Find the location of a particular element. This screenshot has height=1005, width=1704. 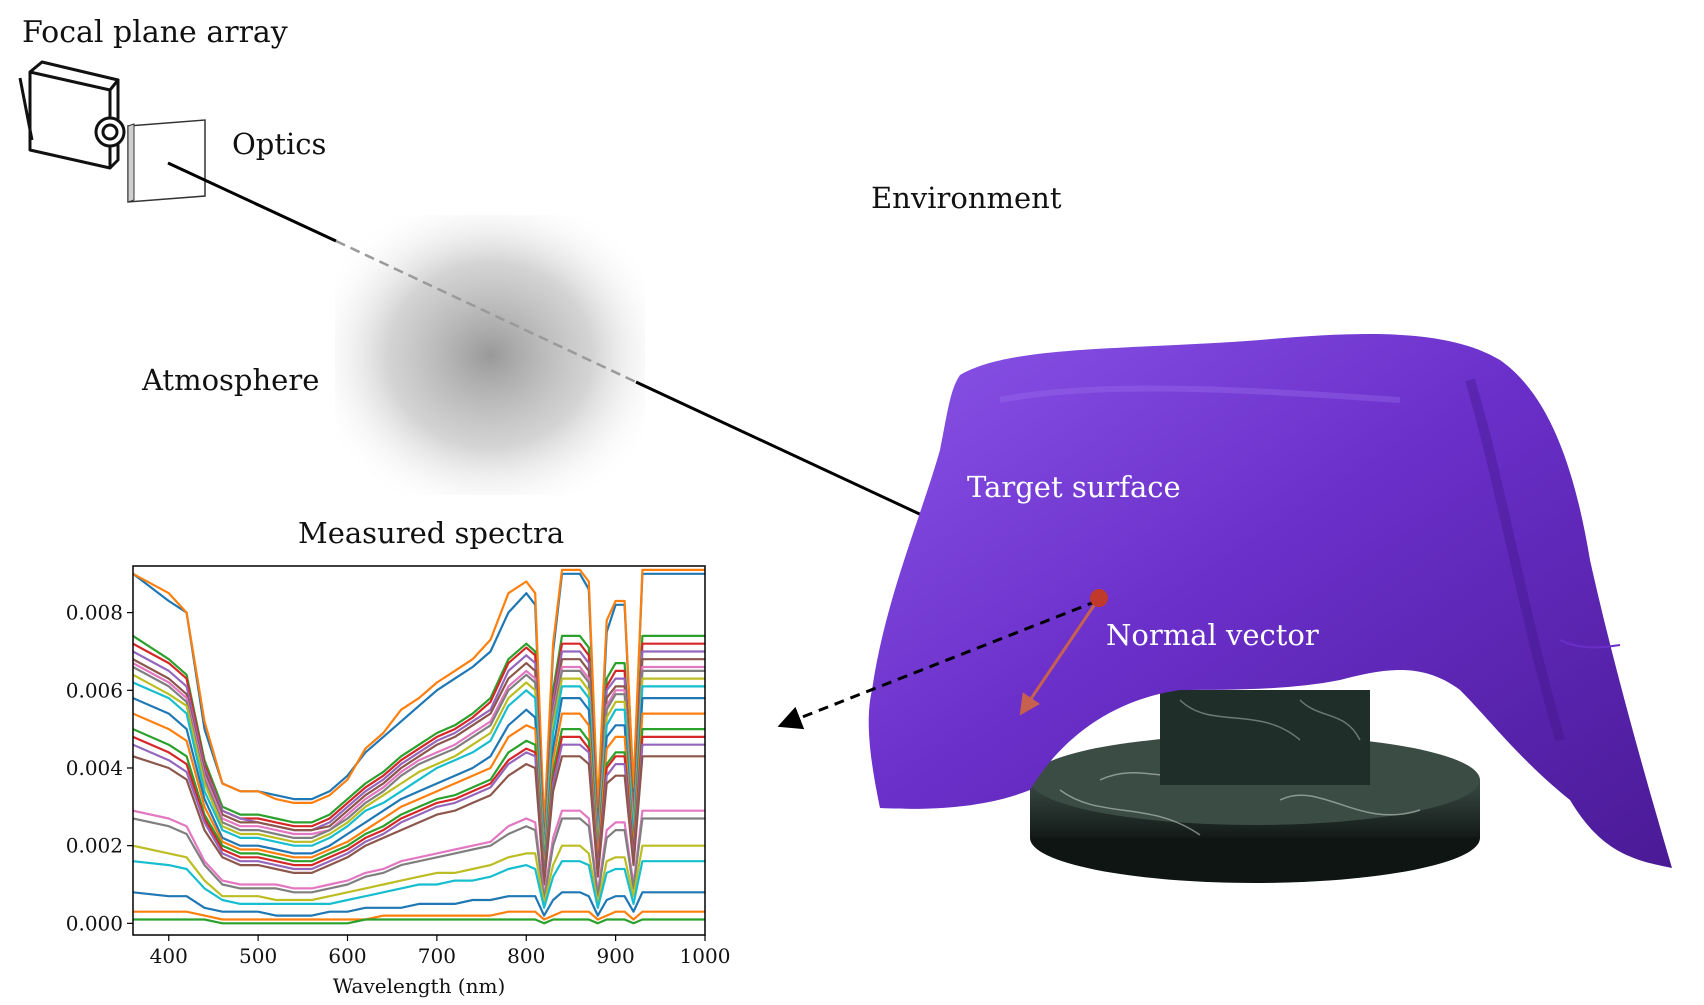

plot-frame is located at coordinates (419, 750).